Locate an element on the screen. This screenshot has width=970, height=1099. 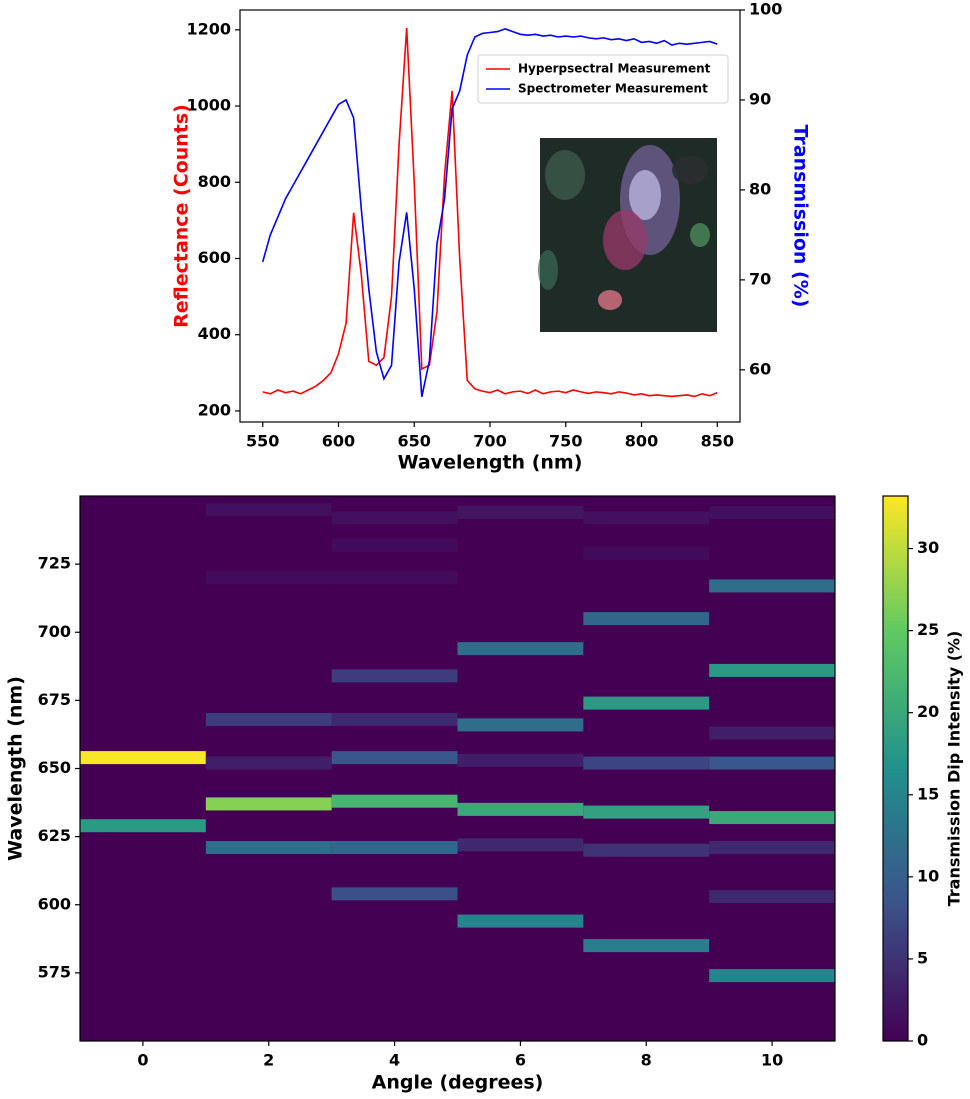
legend-label: Spectrometer Measurement is located at coordinates (613, 89).